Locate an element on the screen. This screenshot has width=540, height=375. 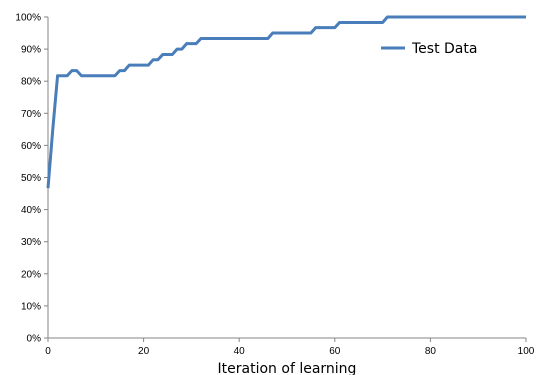
y-tick-label: 10% is located at coordinates (31, 306).